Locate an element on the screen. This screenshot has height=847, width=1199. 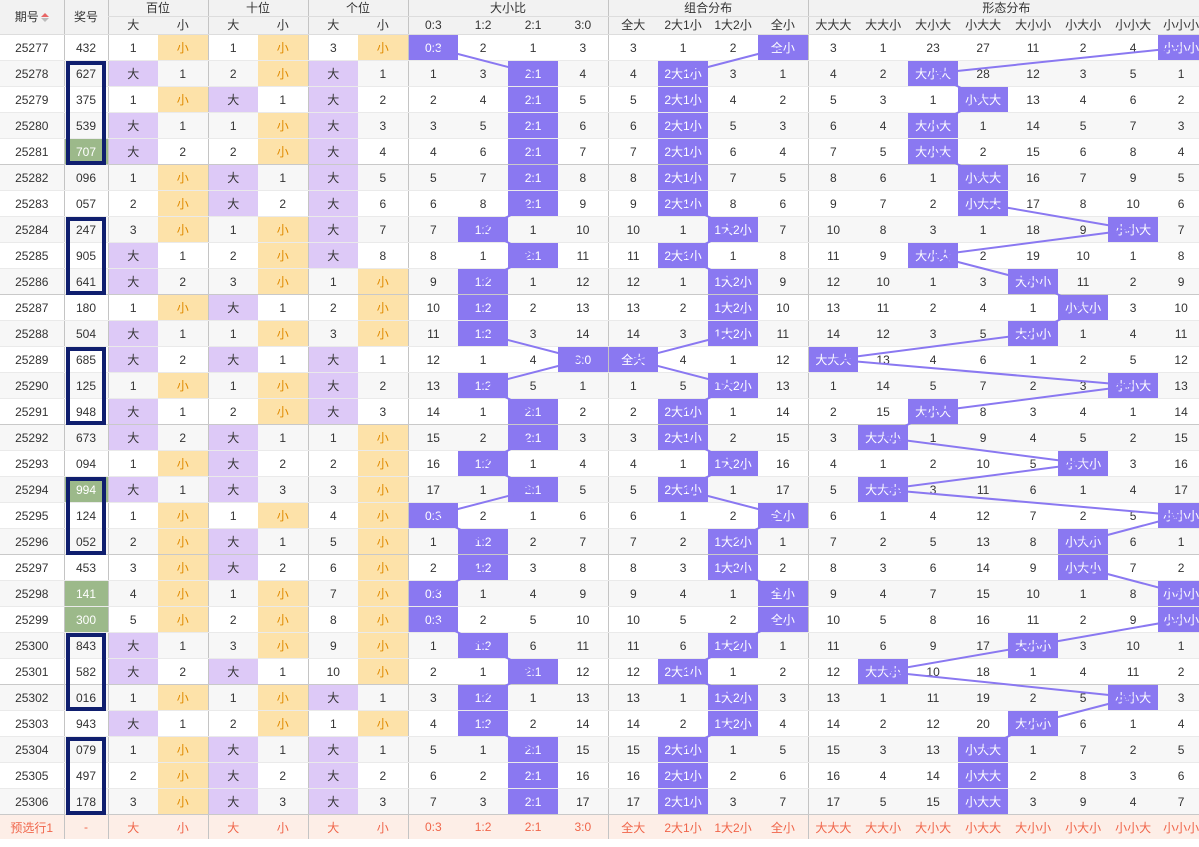
preselect-option: 1:2 is located at coordinates (483, 826).